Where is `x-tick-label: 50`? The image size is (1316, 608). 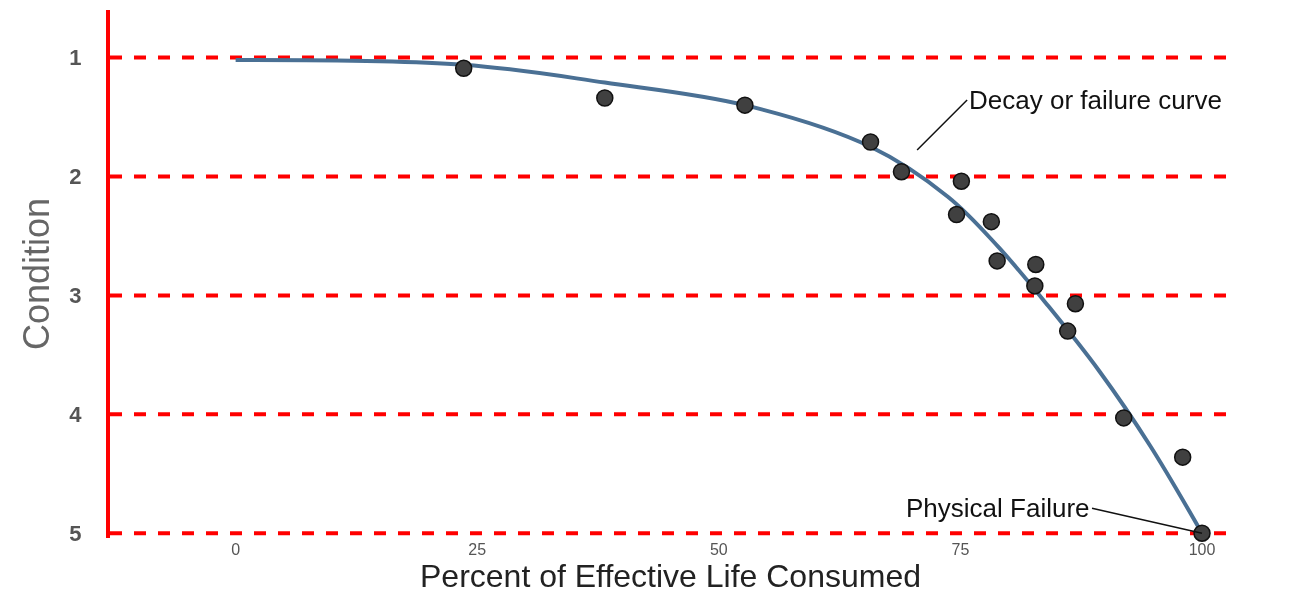
x-tick-label: 50 is located at coordinates (718, 549).